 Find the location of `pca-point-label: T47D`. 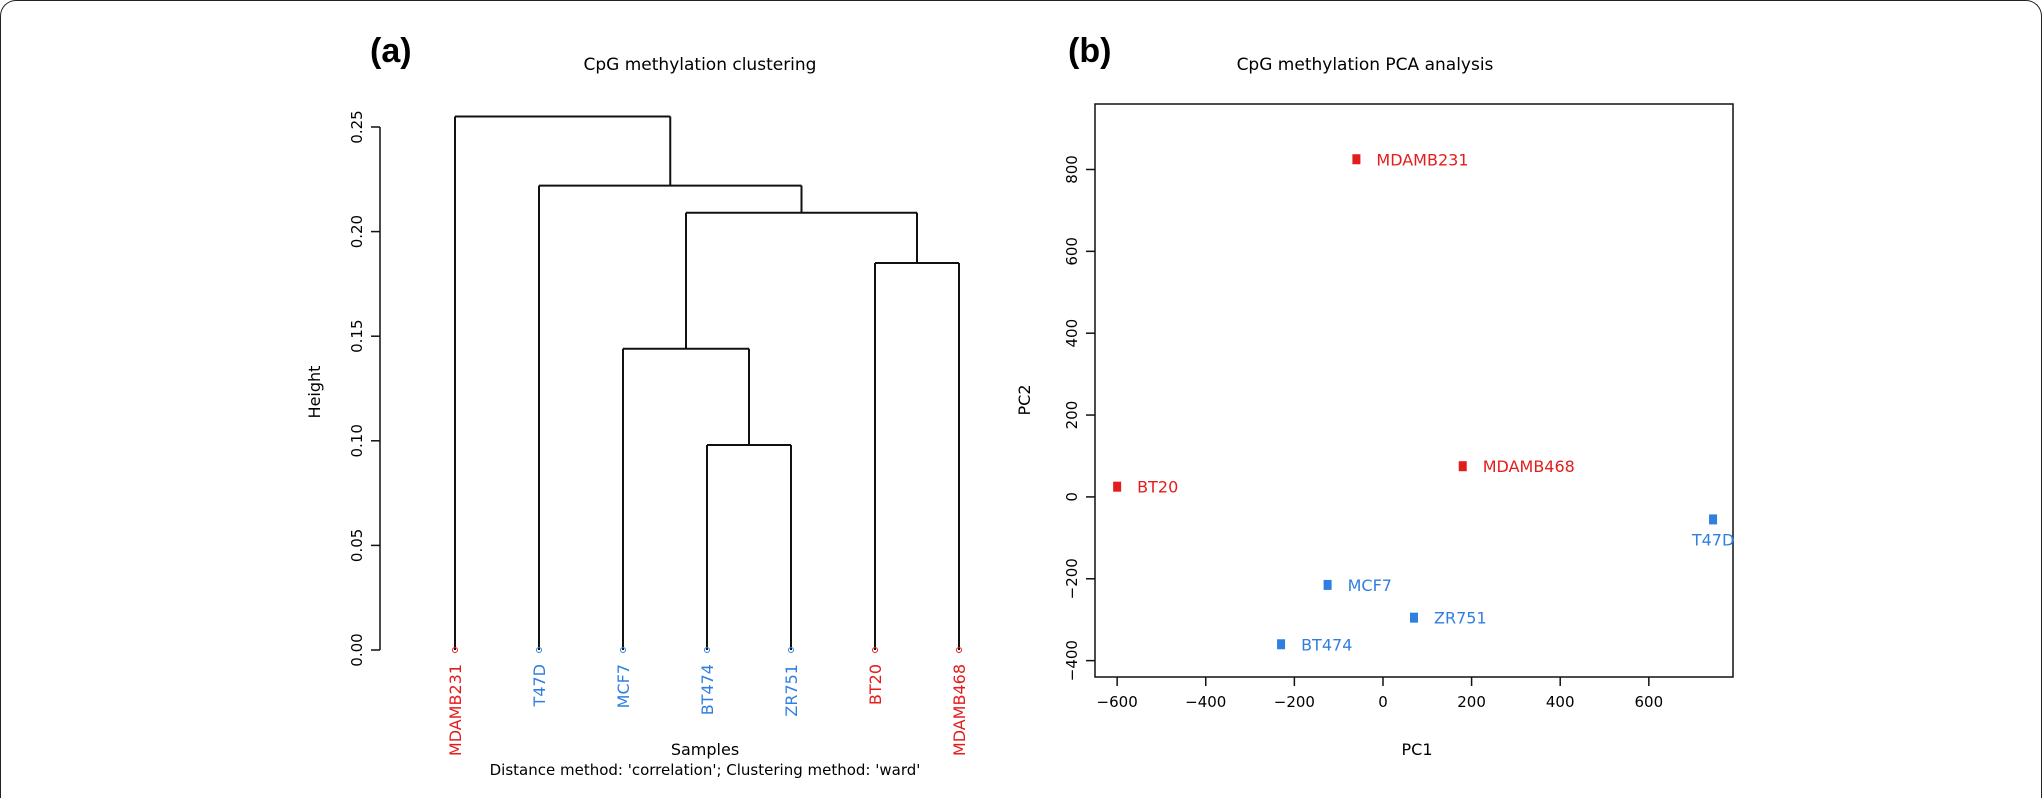

pca-point-label: T47D is located at coordinates (1712, 539).